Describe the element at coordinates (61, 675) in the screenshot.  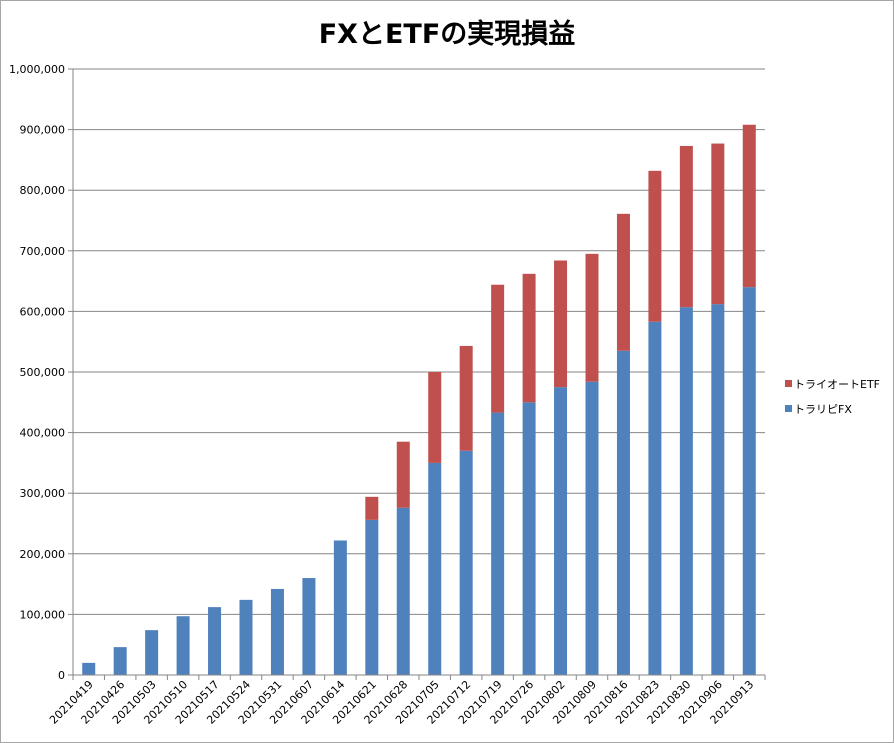
I see `y-tick-label: 0` at that location.